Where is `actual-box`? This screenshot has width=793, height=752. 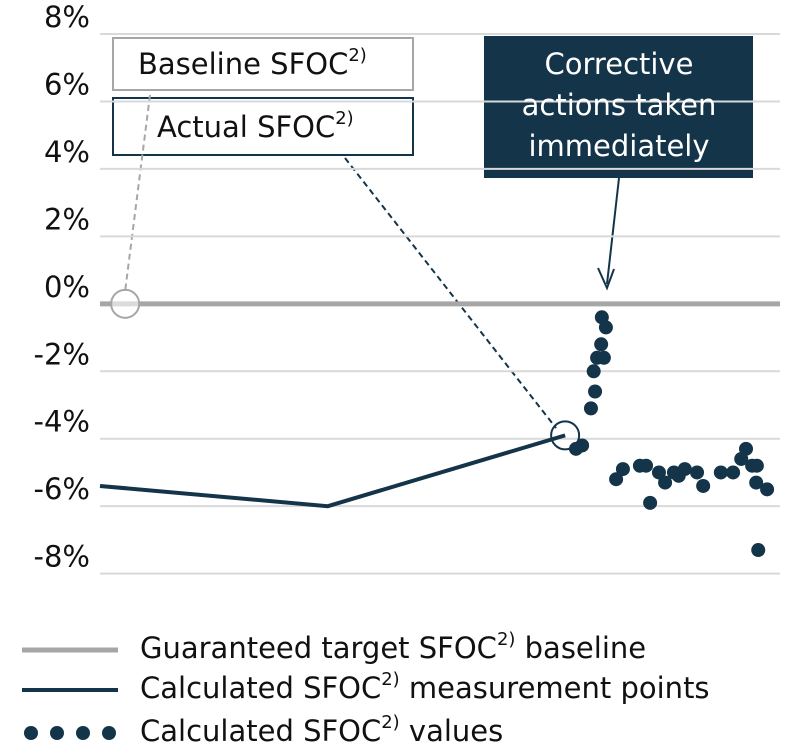 actual-box is located at coordinates (263, 126).